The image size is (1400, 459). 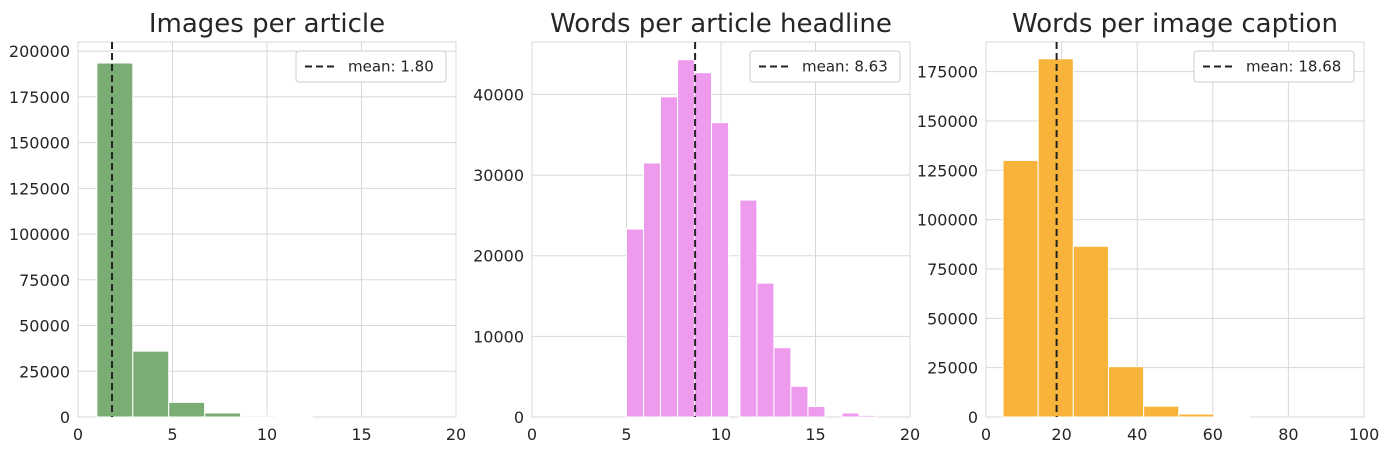 What do you see at coordinates (498, 175) in the screenshot?
I see `y-tick-label: 30000` at bounding box center [498, 175].